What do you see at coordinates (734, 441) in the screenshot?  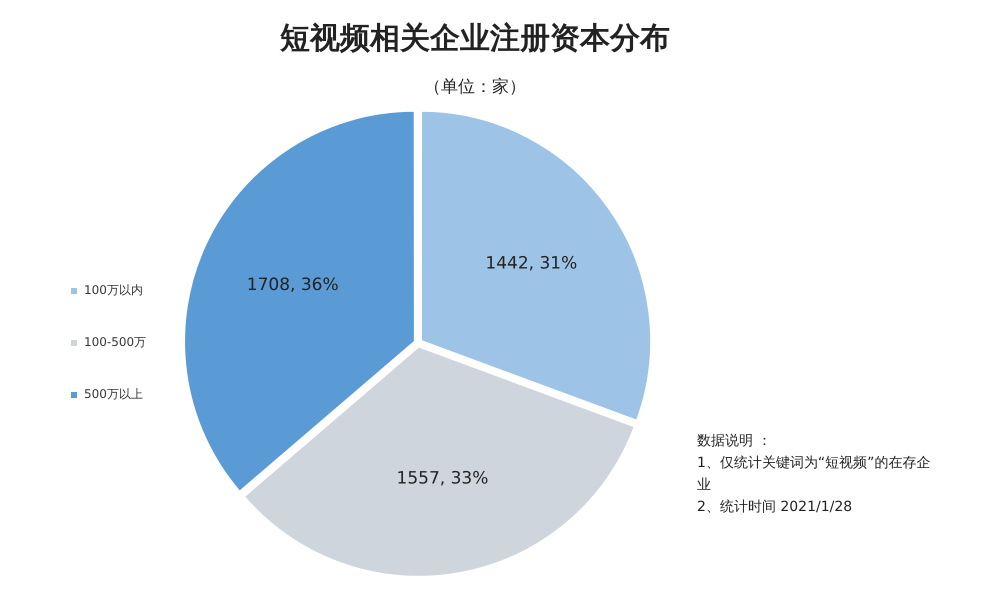 I see `text: 数据说明 ：` at bounding box center [734, 441].